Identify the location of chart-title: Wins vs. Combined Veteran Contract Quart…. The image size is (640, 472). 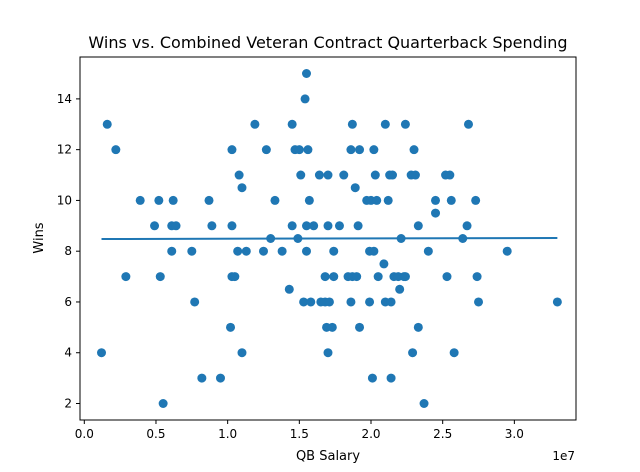
(327, 42).